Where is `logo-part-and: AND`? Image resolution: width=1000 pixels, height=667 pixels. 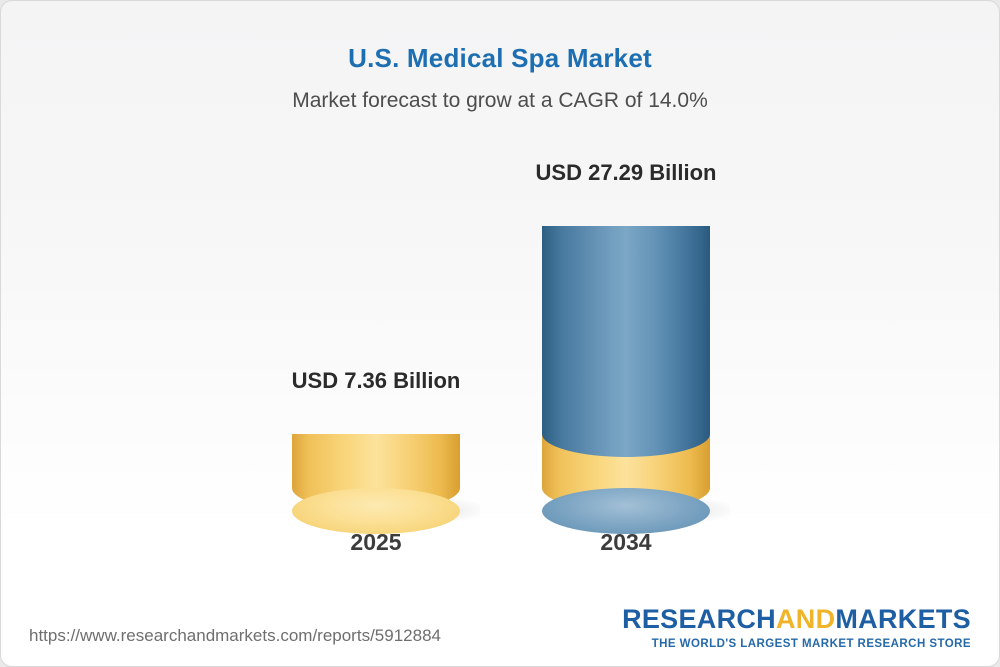
logo-part-and: AND is located at coordinates (805, 619).